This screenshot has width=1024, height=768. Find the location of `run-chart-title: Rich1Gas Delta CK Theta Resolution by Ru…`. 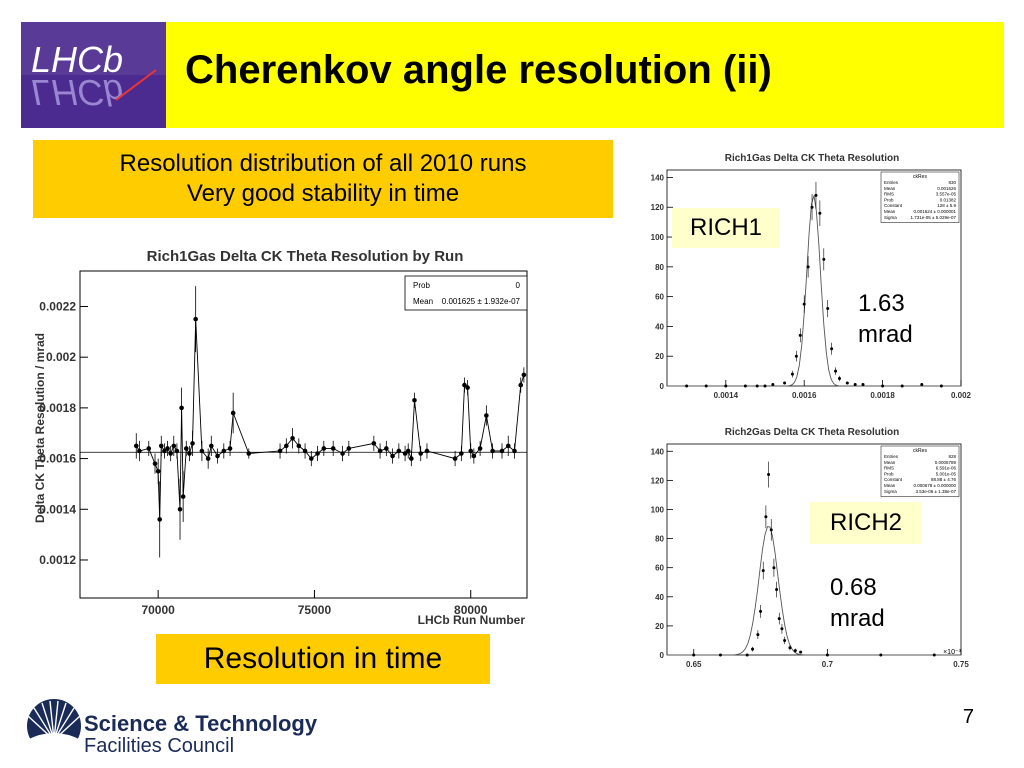

run-chart-title: Rich1Gas Delta CK Theta Resolution by Ru… is located at coordinates (305, 256).